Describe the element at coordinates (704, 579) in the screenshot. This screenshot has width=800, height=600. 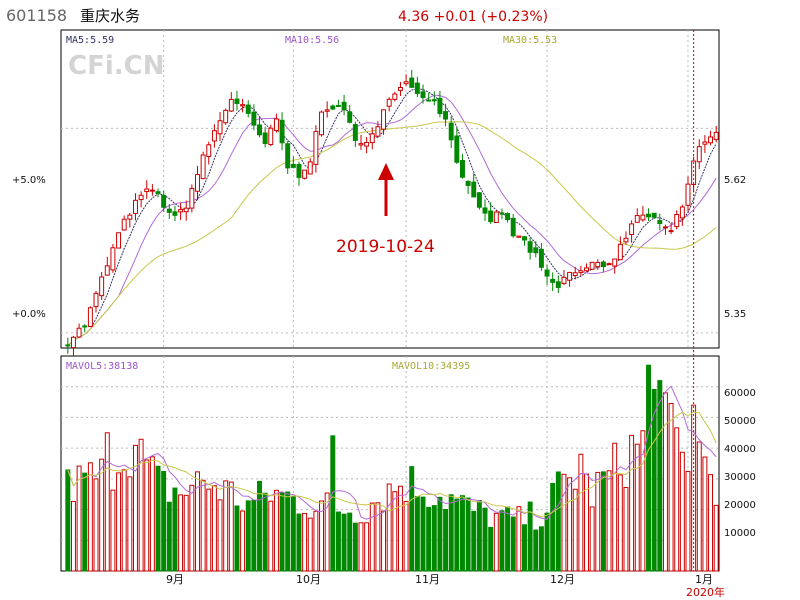
I see `month-jan: 1月` at that location.